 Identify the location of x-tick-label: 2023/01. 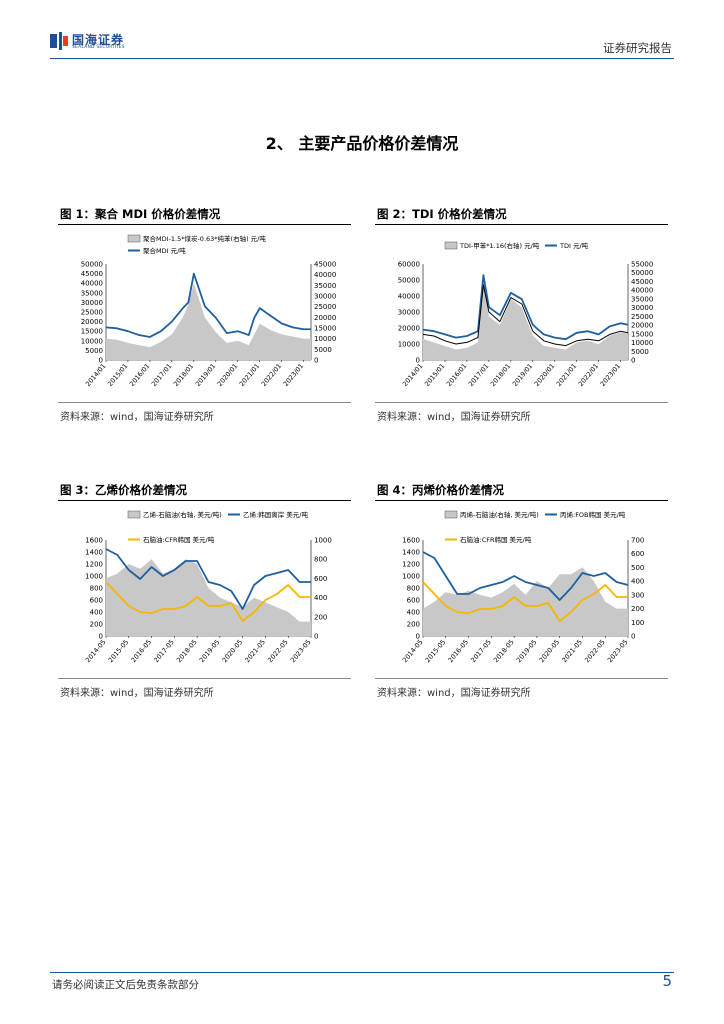
(610, 375).